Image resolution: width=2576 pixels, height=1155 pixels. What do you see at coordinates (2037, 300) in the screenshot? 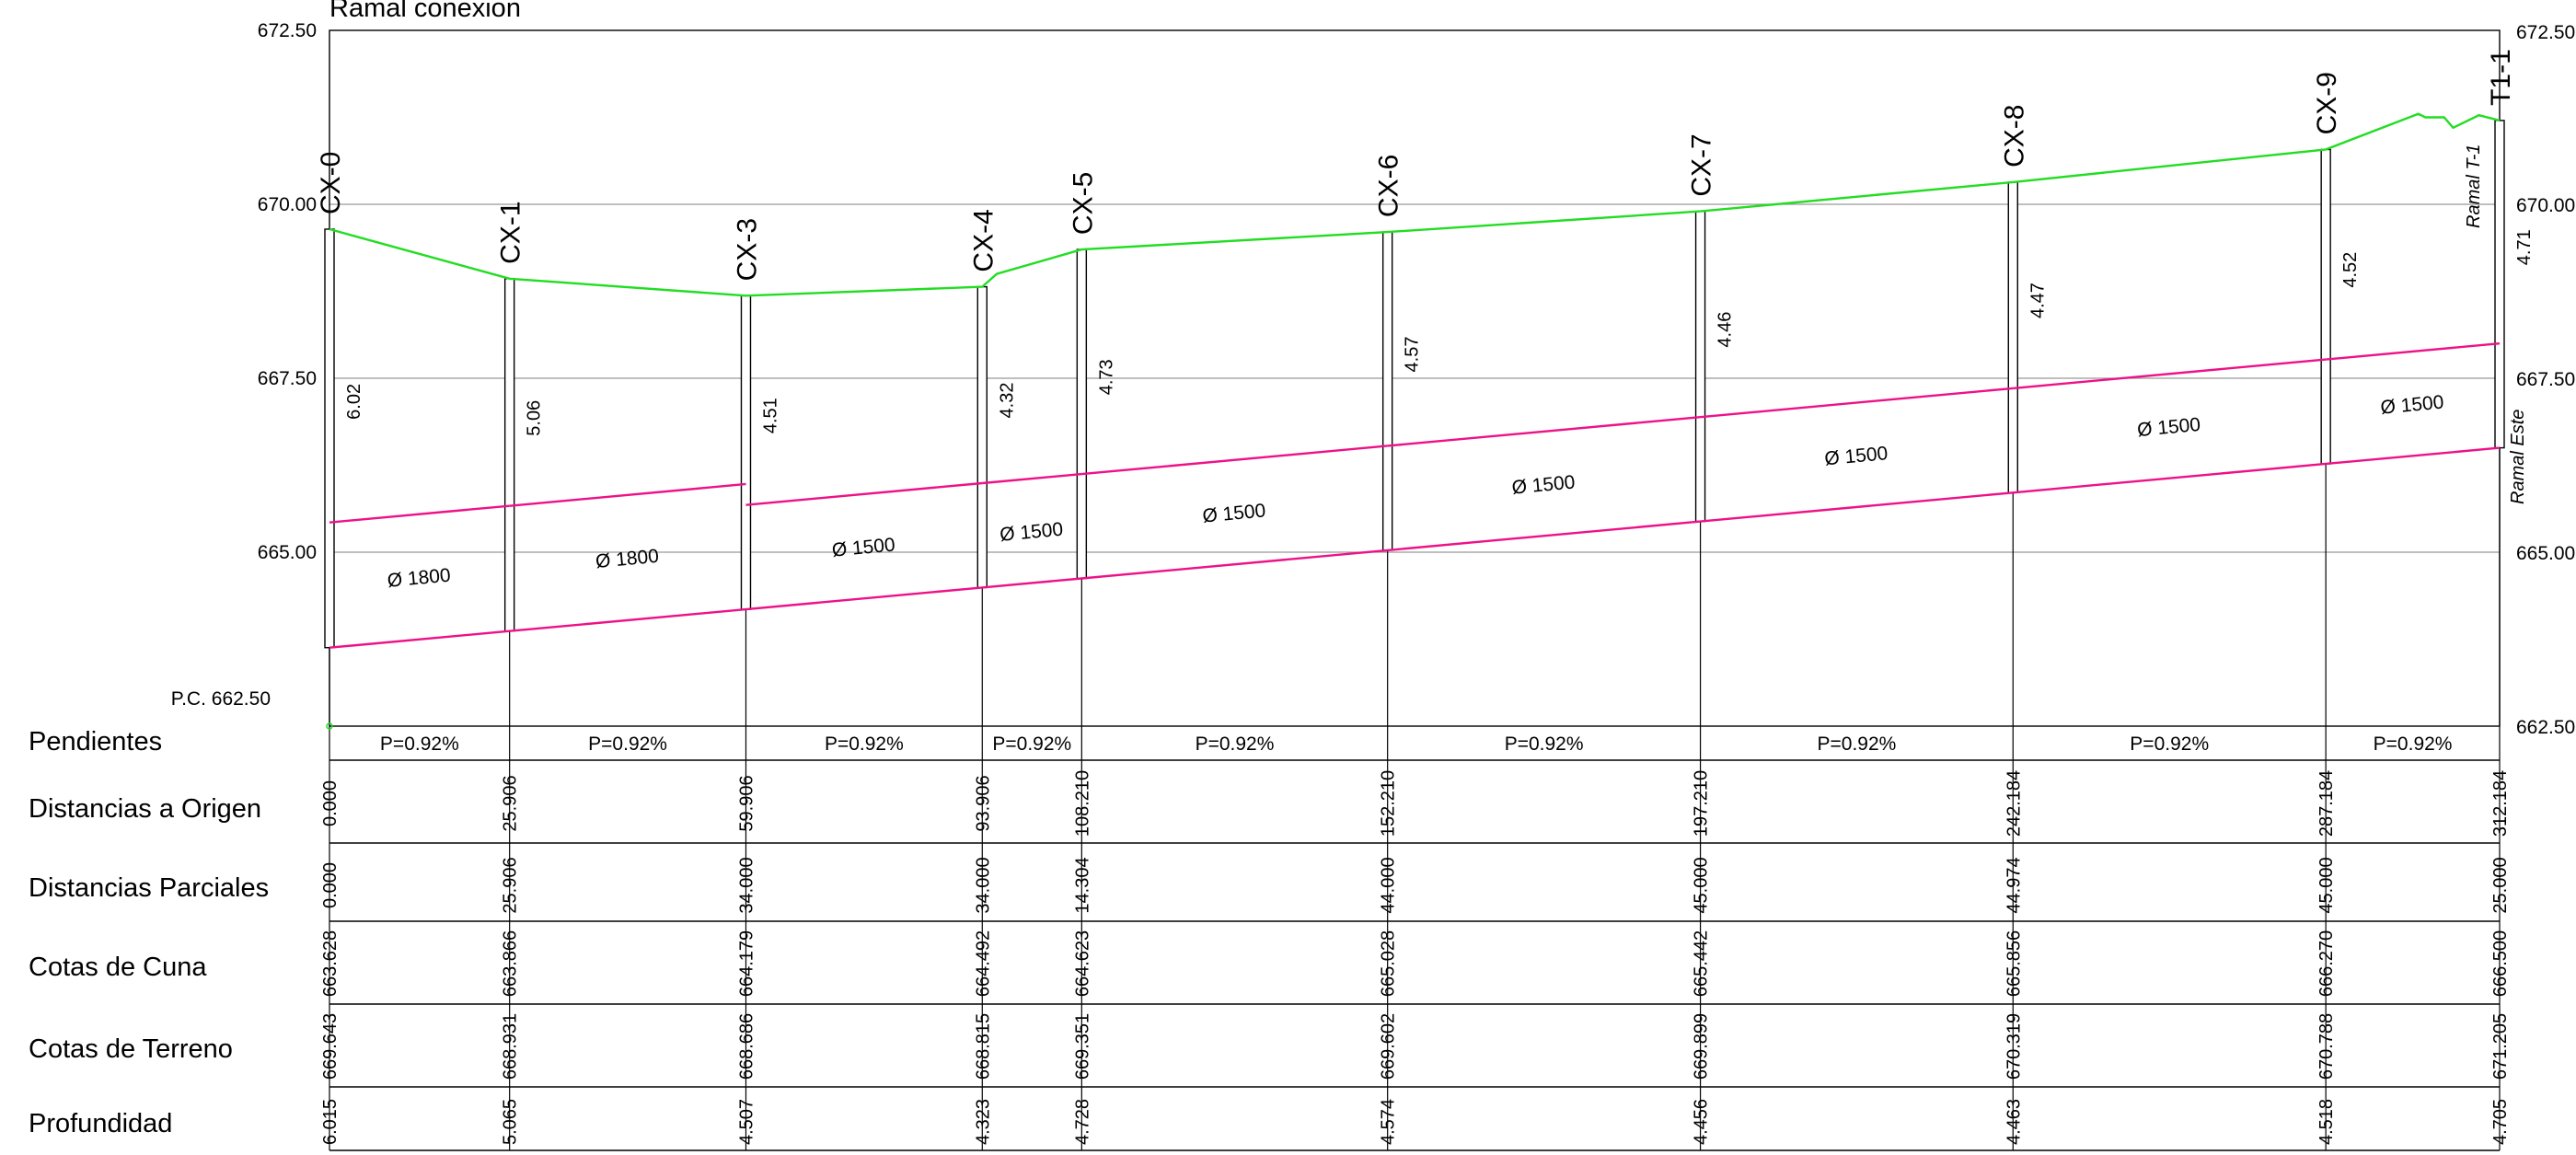
I see `depth-marker: 4.47` at bounding box center [2037, 300].